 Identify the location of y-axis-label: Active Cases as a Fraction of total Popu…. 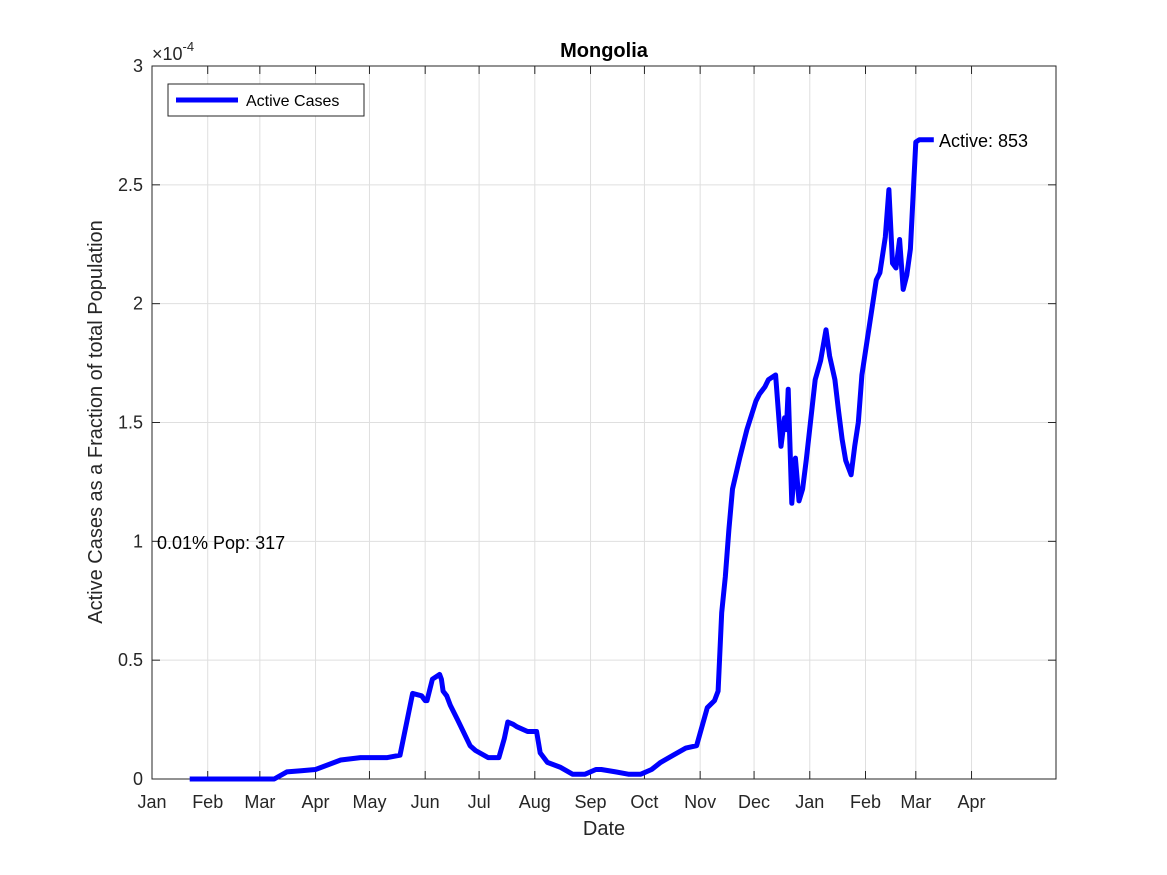
(96, 422).